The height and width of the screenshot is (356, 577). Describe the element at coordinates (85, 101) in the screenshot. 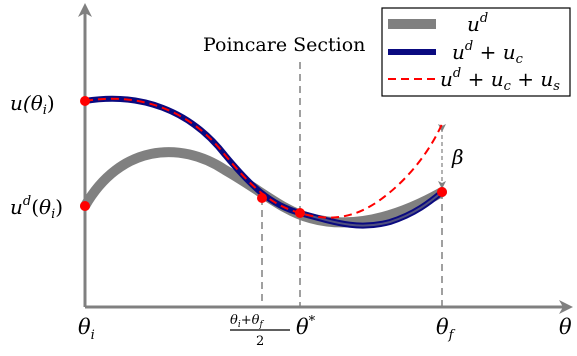

I see `point-u-theta-i` at that location.